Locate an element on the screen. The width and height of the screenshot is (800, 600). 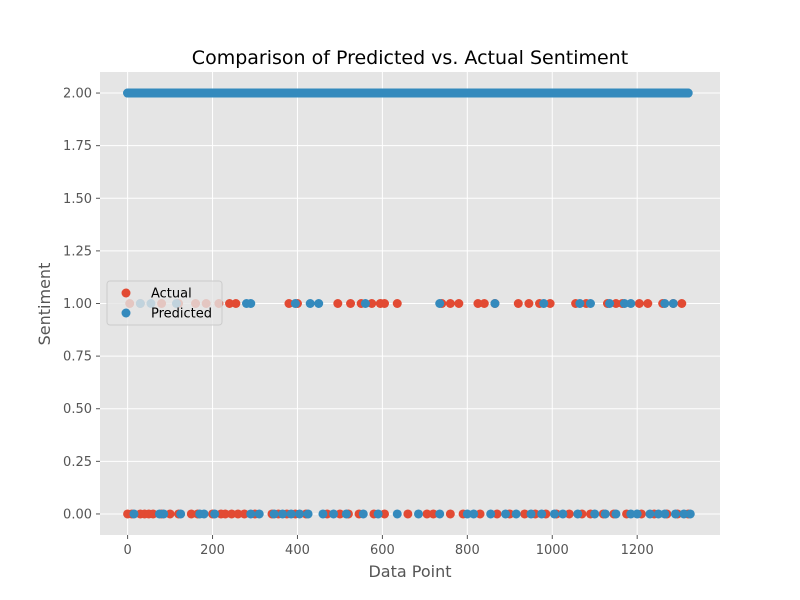
y-tick-label: 0.50 is located at coordinates (77, 409).